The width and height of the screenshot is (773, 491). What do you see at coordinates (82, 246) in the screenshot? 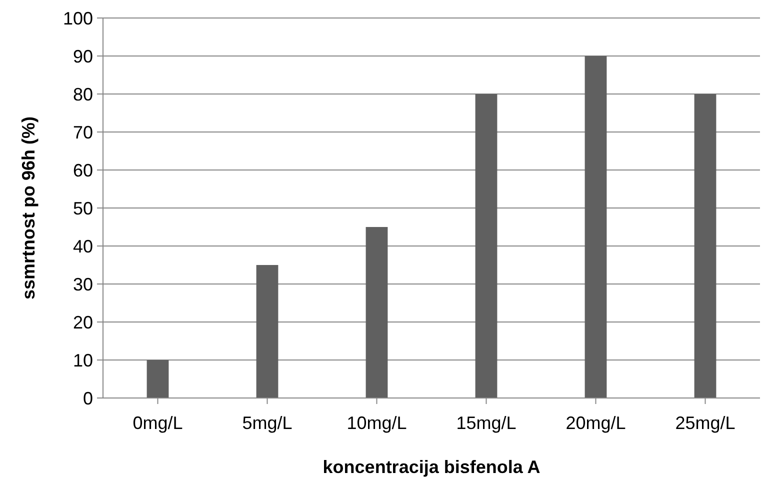
I see `y-tick-label: 40` at bounding box center [82, 246].